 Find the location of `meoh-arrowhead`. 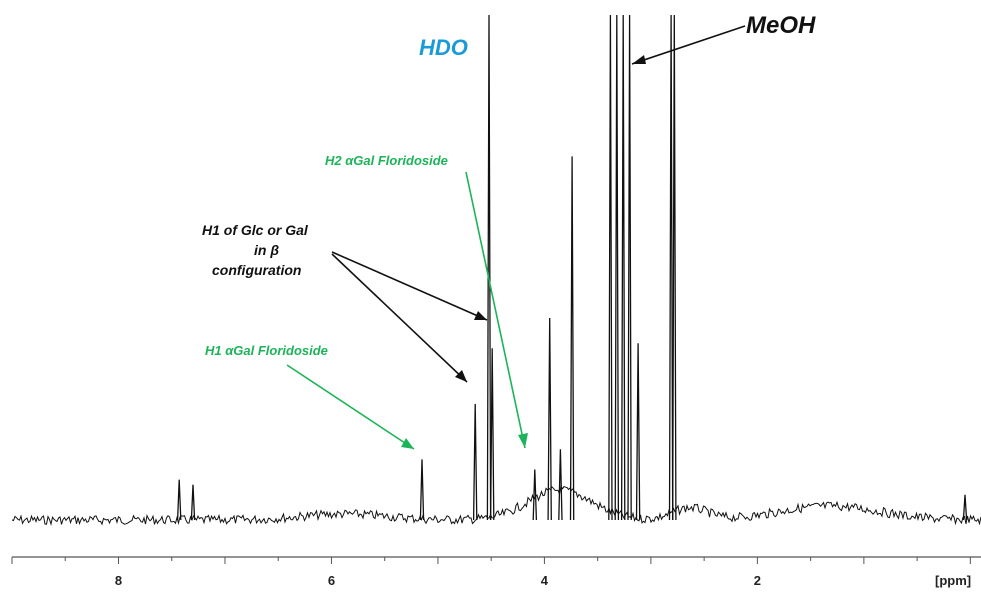

meoh-arrowhead is located at coordinates (639, 59).